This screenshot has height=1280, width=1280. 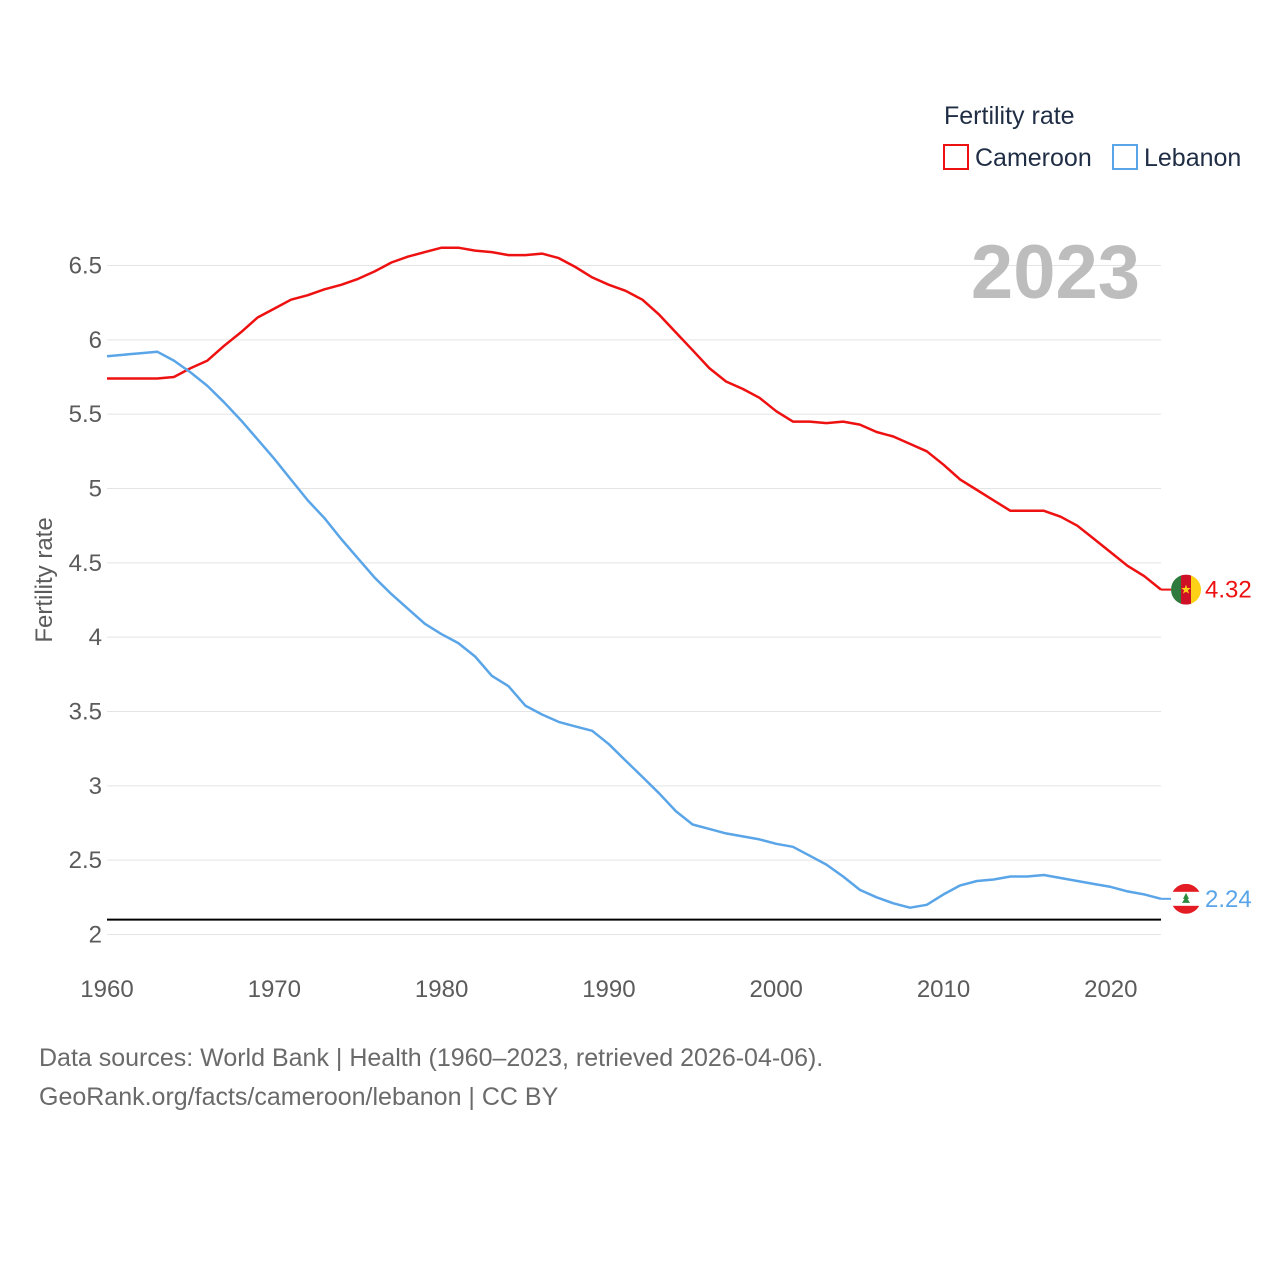 I want to click on lebanon-flag-icon, so click(x=1186, y=898).